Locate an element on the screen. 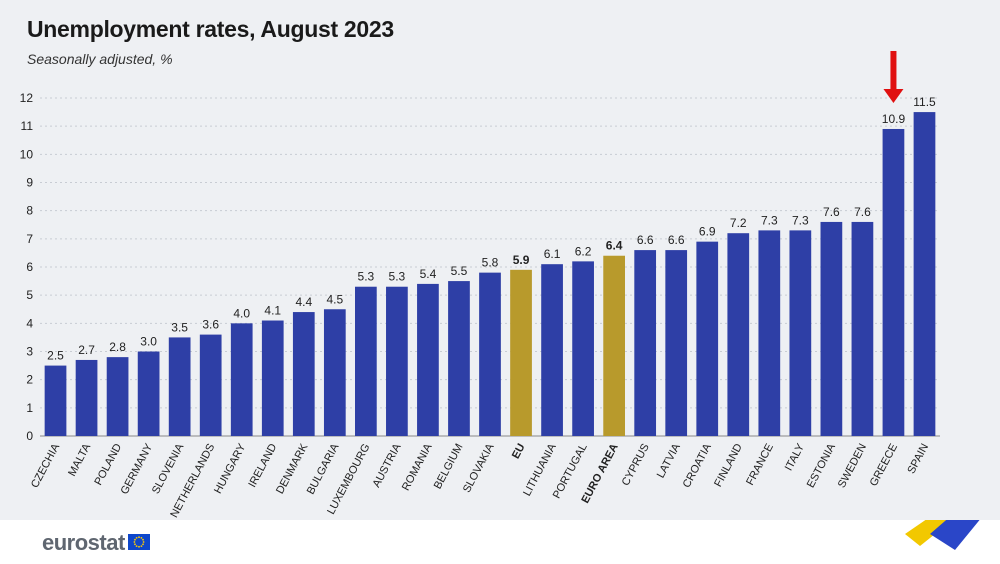 The height and width of the screenshot is (564, 1000). data-label: 7.2 is located at coordinates (738, 223).